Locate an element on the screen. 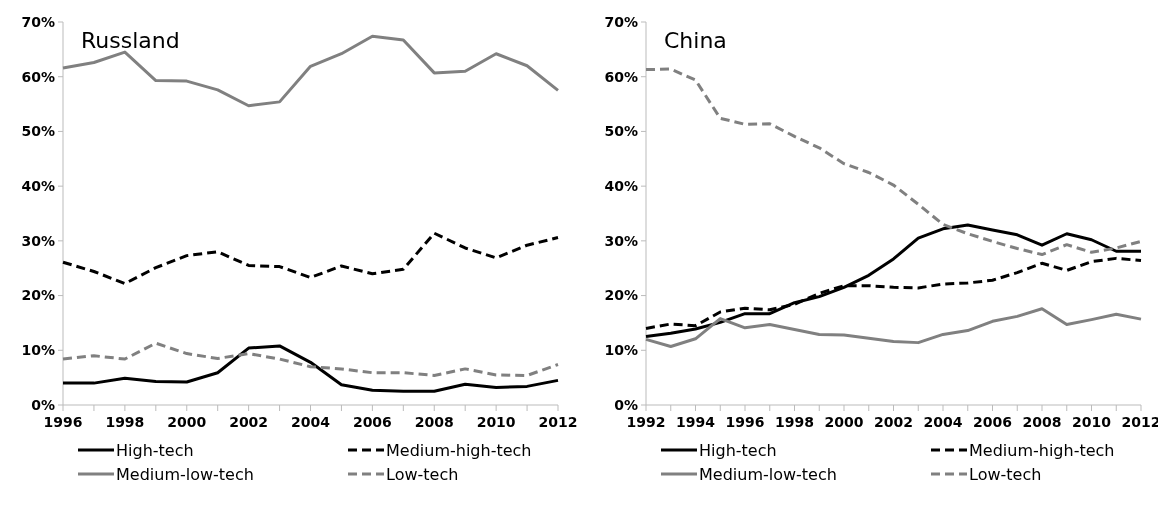 The width and height of the screenshot is (1166, 509). x-tick-label: 1994 is located at coordinates (696, 422).